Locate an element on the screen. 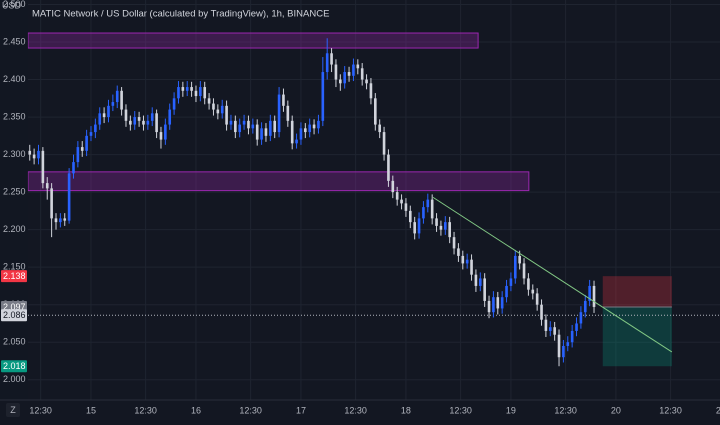  entry-label: 2.097 is located at coordinates (14, 307).